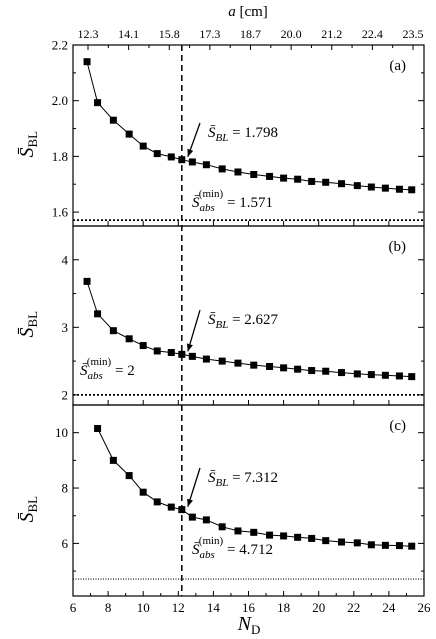 The width and height of the screenshot is (436, 639). I want to click on bottom-axis: ND 6 8 10 12 14 16 18 20 22 24 26, so click(250, 615).